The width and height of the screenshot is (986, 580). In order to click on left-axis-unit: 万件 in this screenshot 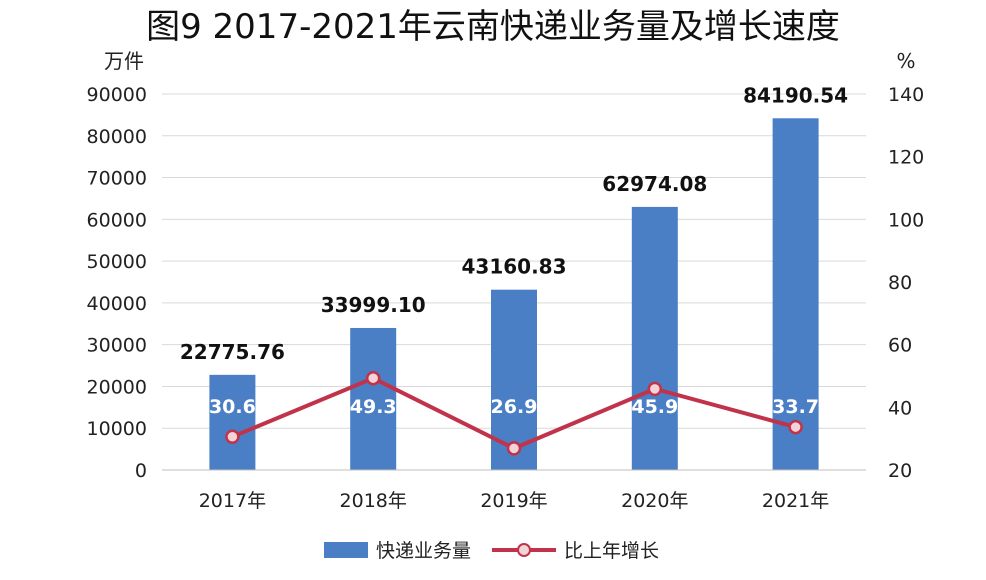, I will do `click(124, 61)`.